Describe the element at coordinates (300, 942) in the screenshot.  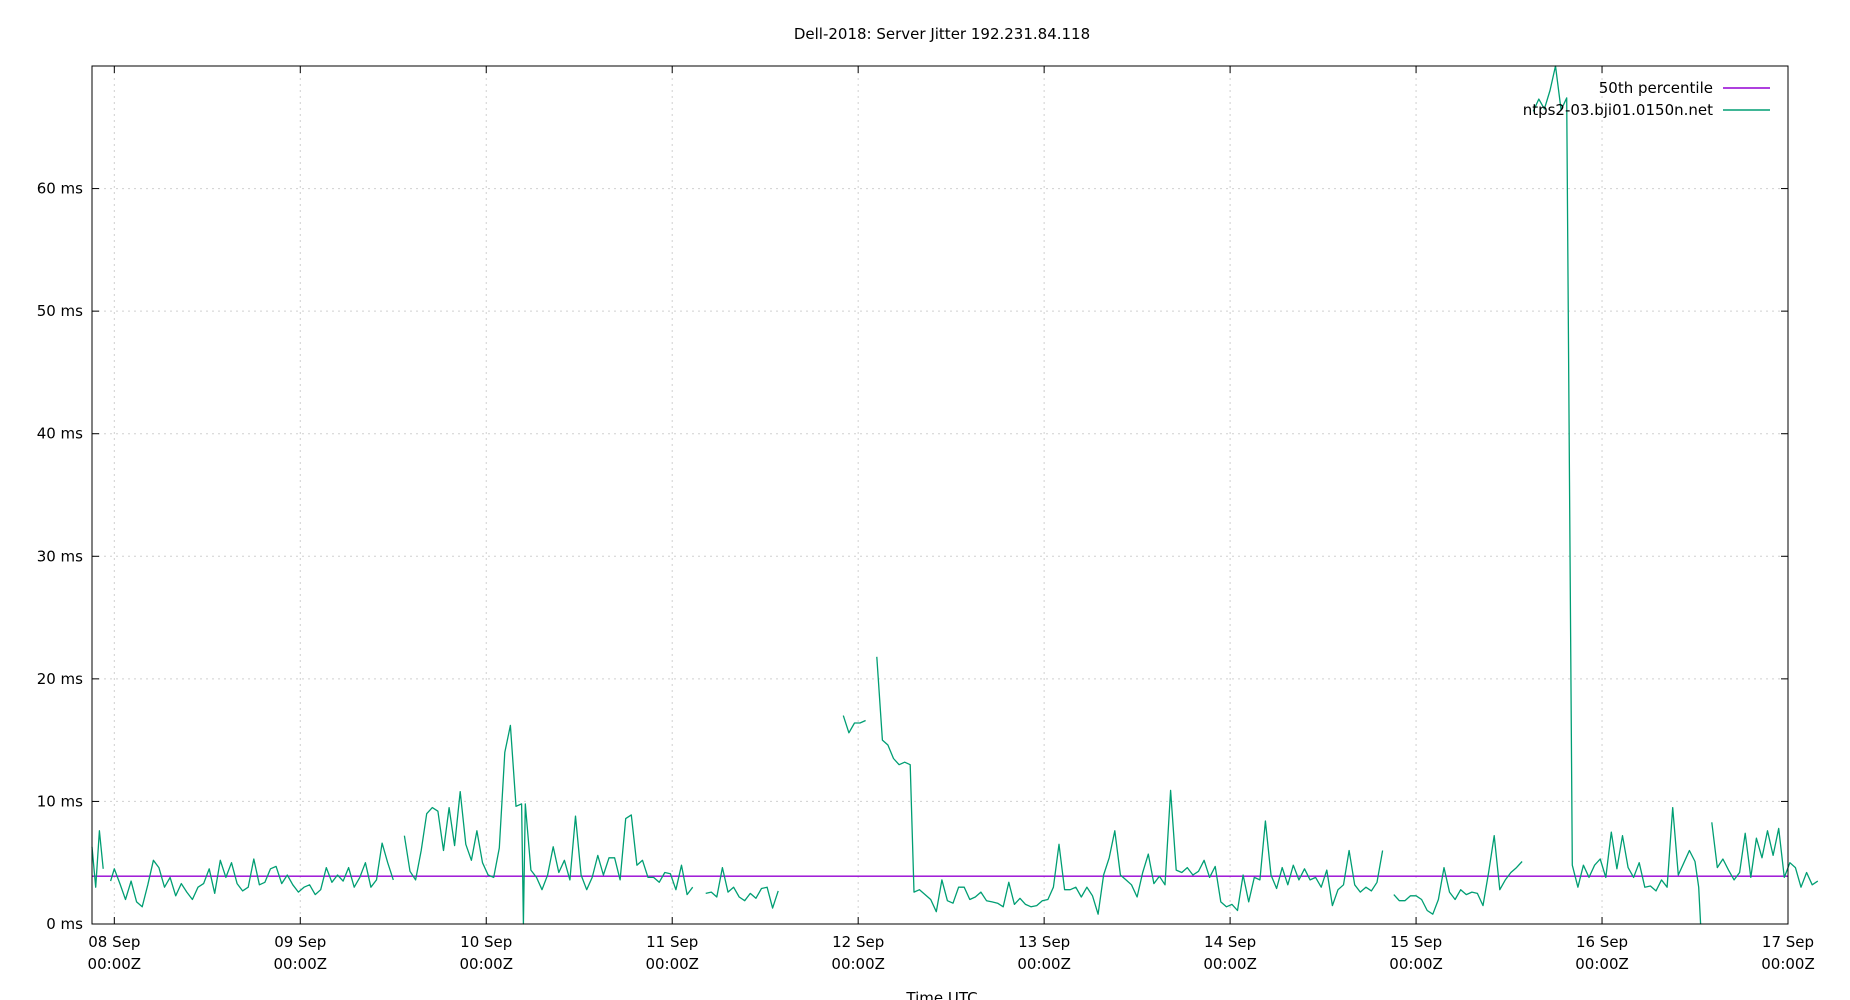
I see `x-tick-label-date: 09 Sep` at that location.